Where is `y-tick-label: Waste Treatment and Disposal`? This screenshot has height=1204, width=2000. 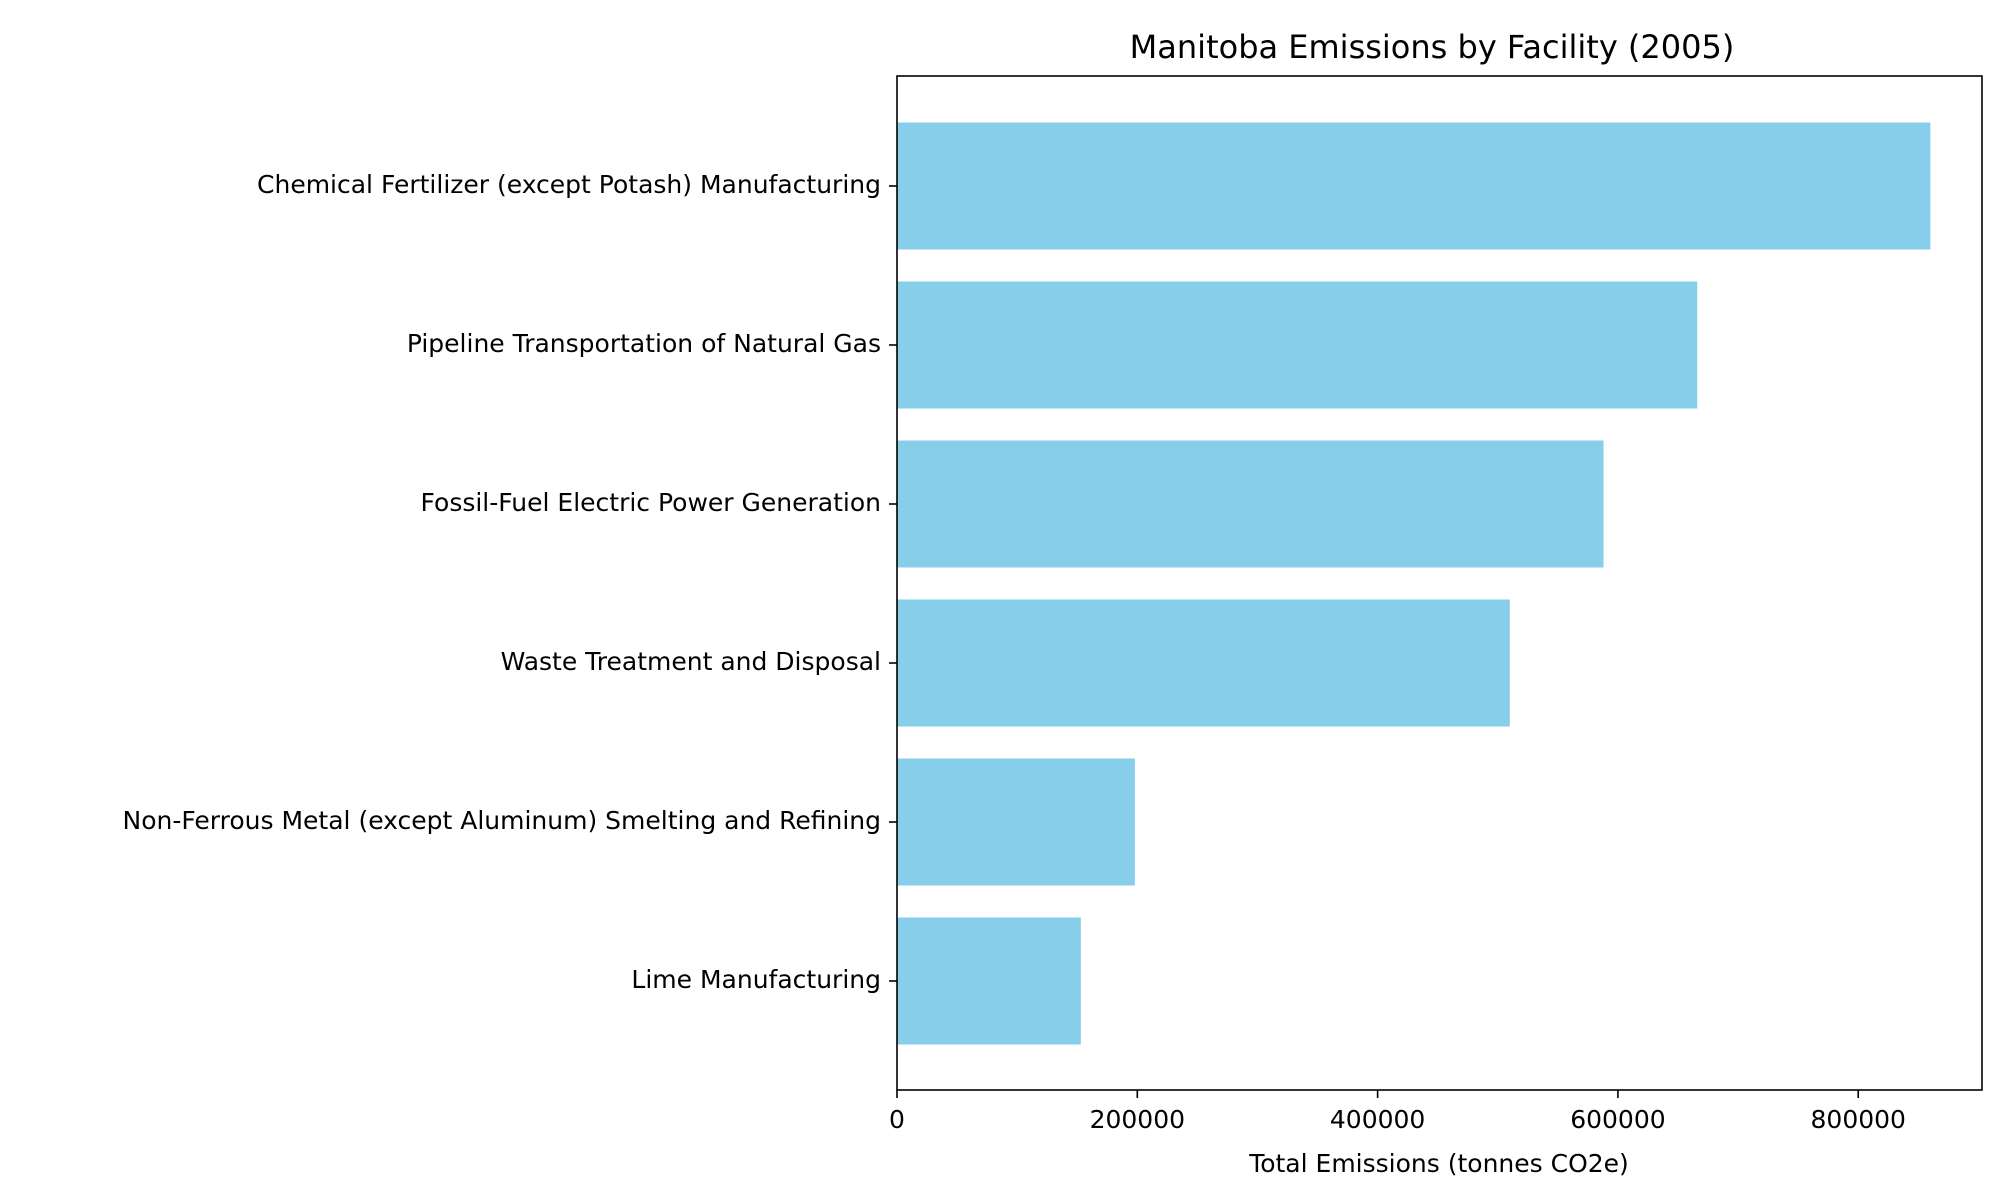
y-tick-label: Waste Treatment and Disposal is located at coordinates (691, 661).